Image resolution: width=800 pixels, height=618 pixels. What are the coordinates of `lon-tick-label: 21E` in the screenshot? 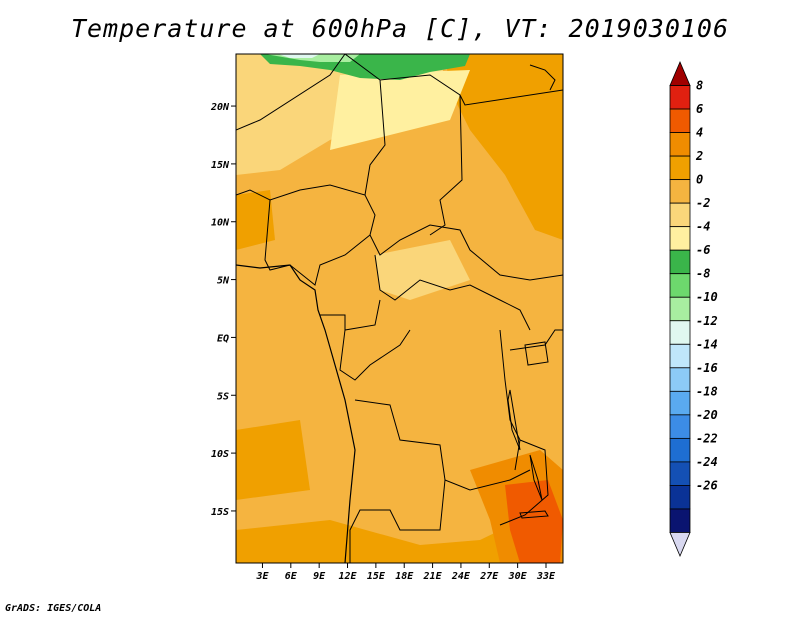 It's located at (433, 576).